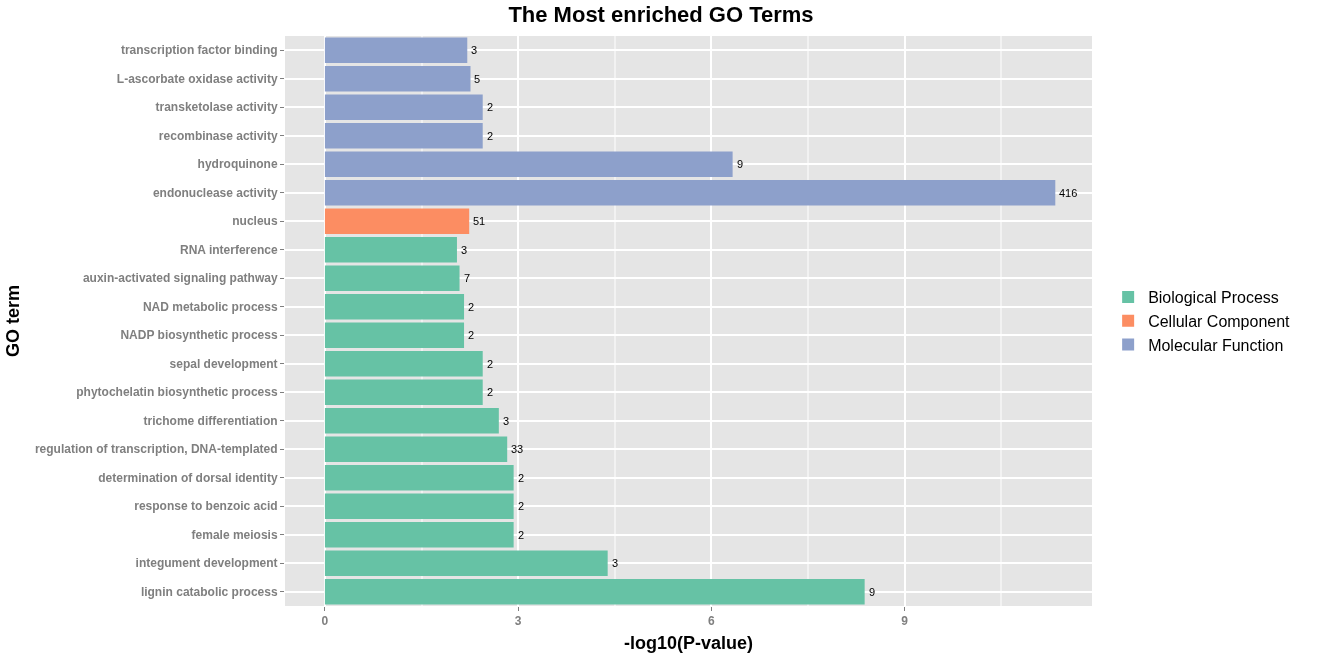 The image size is (1322, 656). What do you see at coordinates (180, 278) in the screenshot?
I see `y-tick-label: auxin-activated signaling pathway` at bounding box center [180, 278].